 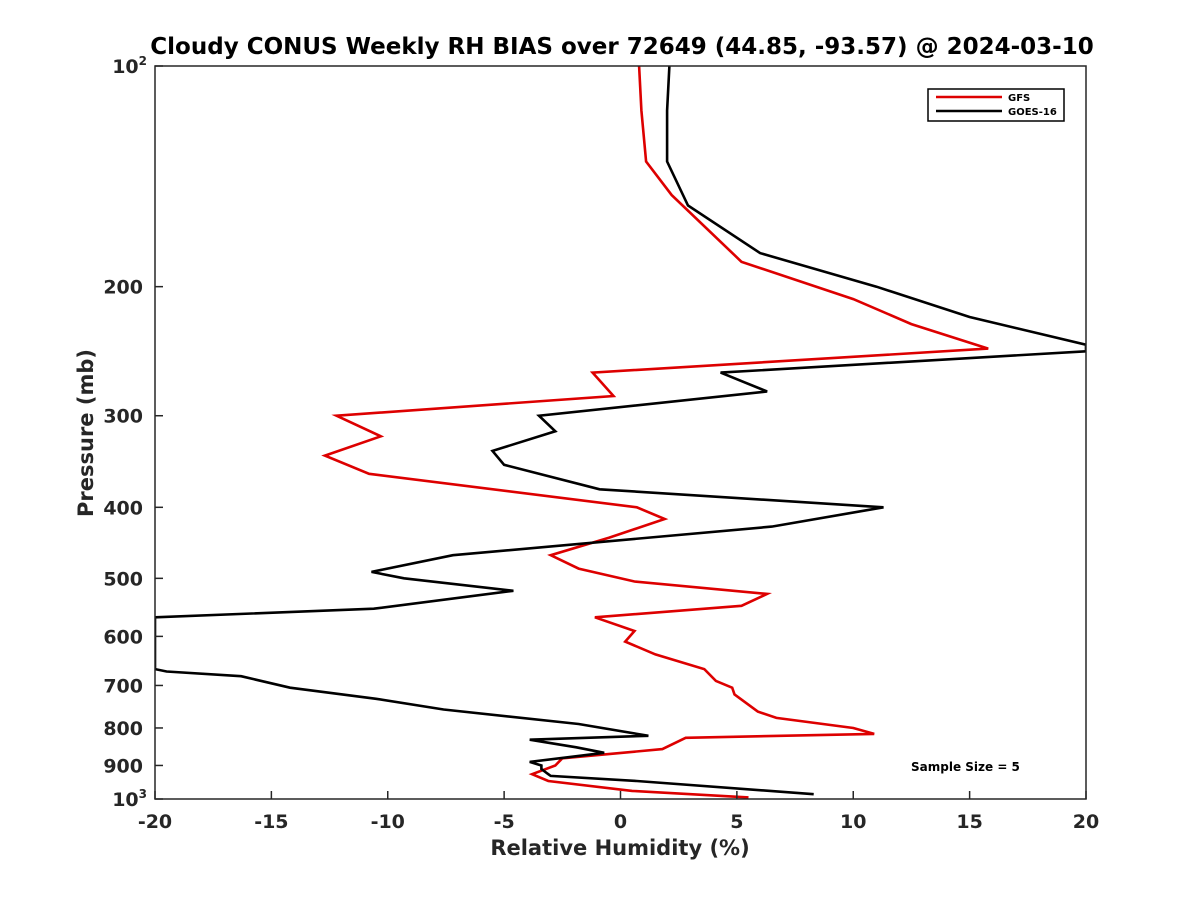 I want to click on sample-size-annotation: Sample Size = 5, so click(x=965, y=767).